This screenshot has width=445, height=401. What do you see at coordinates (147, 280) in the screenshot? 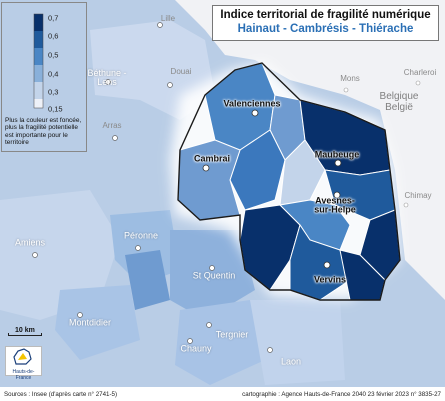
I see `region-patch-dark` at bounding box center [147, 280].